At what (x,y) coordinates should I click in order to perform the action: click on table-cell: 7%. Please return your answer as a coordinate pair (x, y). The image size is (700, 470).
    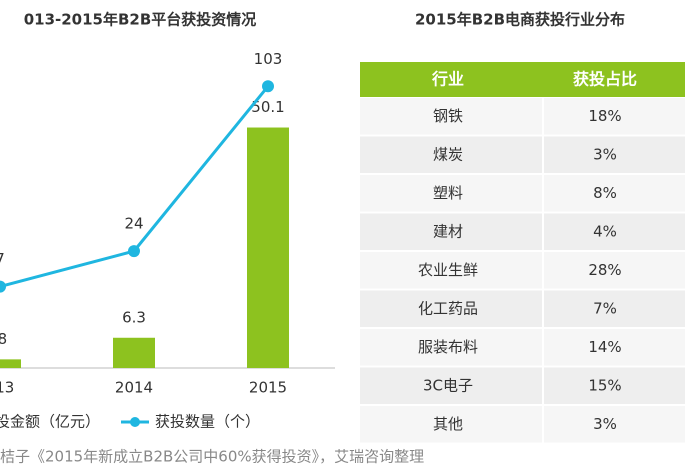
    Looking at the image, I should click on (605, 308).